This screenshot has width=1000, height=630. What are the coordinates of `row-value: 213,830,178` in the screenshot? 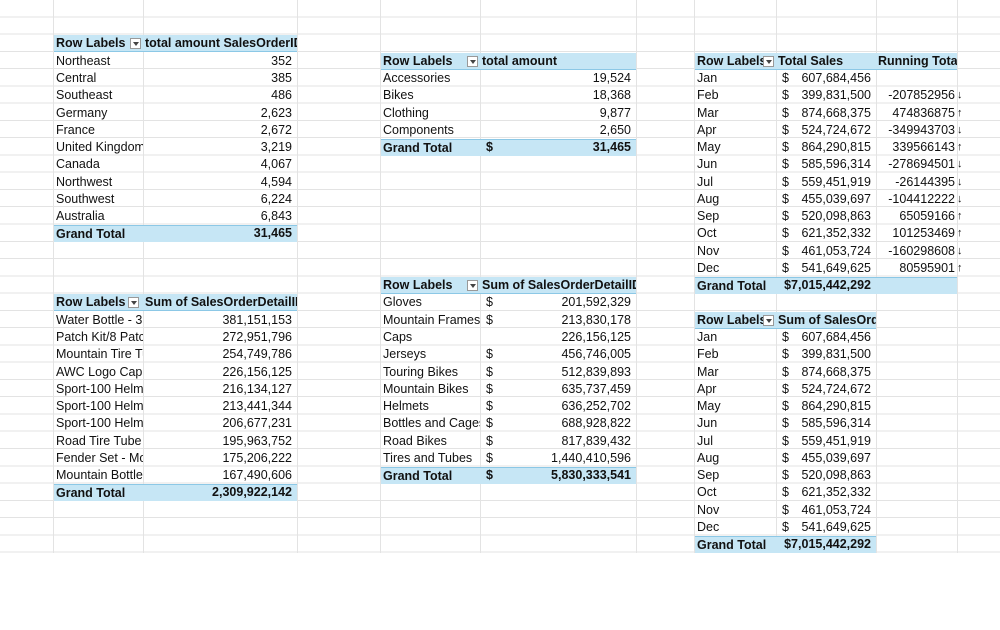 It's located at (596, 319).